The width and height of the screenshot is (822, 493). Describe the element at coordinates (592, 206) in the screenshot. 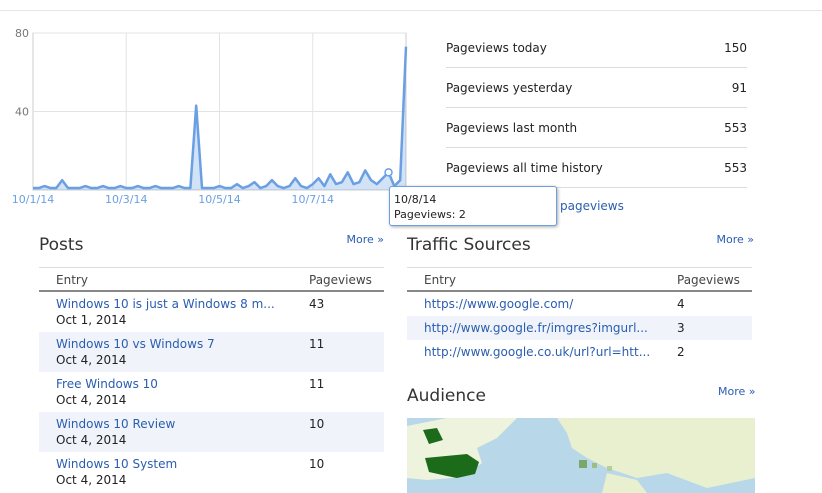

I see `stats-link: pageviews` at that location.